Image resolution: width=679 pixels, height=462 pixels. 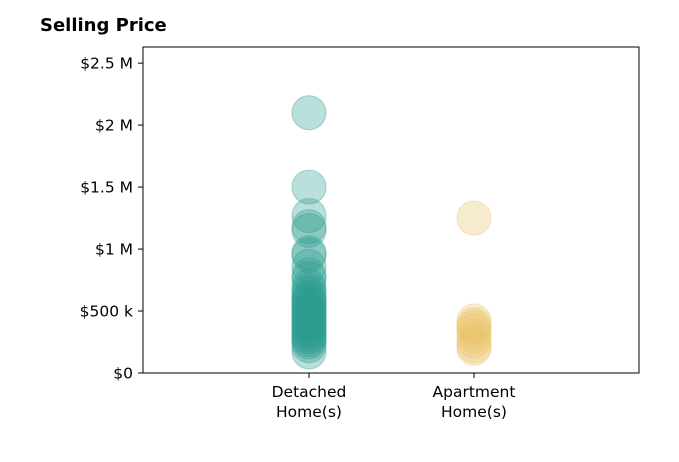 I want to click on x-tick-label: Detached Home(s), so click(x=309, y=402).